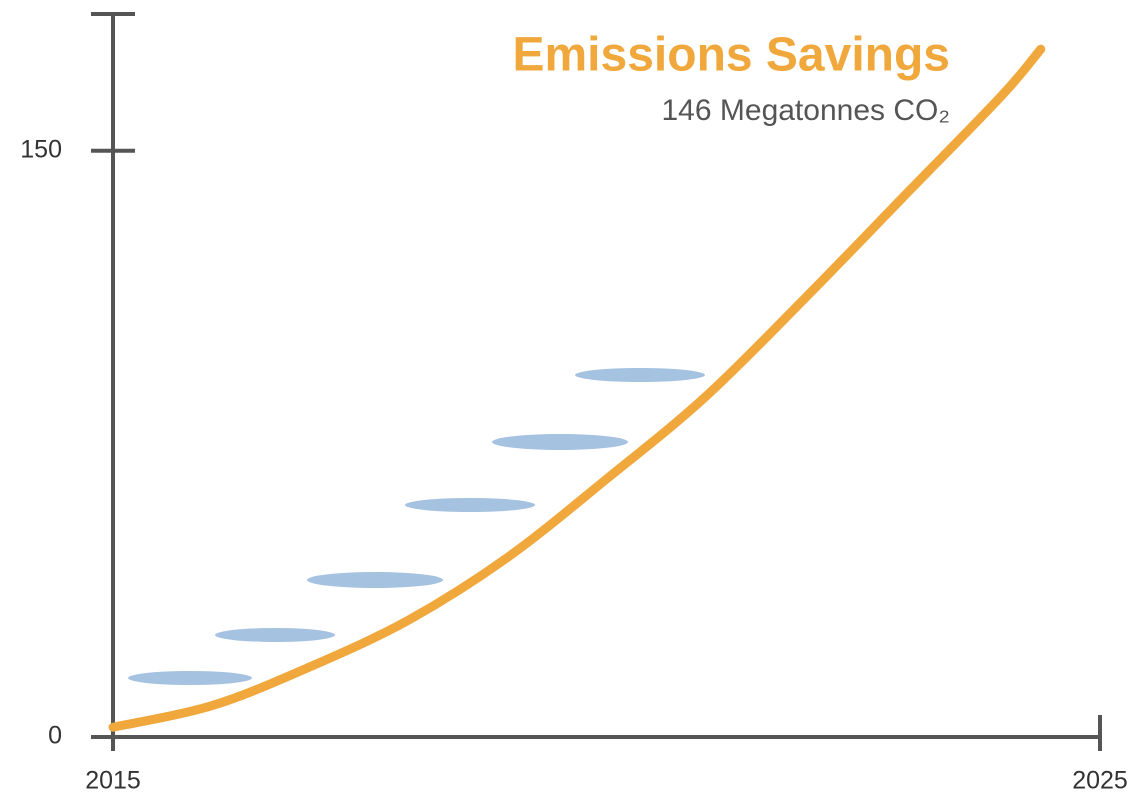 This screenshot has height=802, width=1139. I want to click on chart-subtitle: 146 Megatonnes CO₂, so click(806, 110).